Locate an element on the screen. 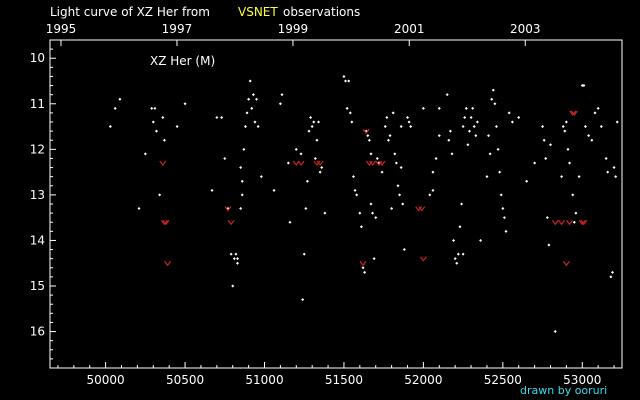 The width and height of the screenshot is (640, 400). x-tick-label: 51500 is located at coordinates (344, 380).